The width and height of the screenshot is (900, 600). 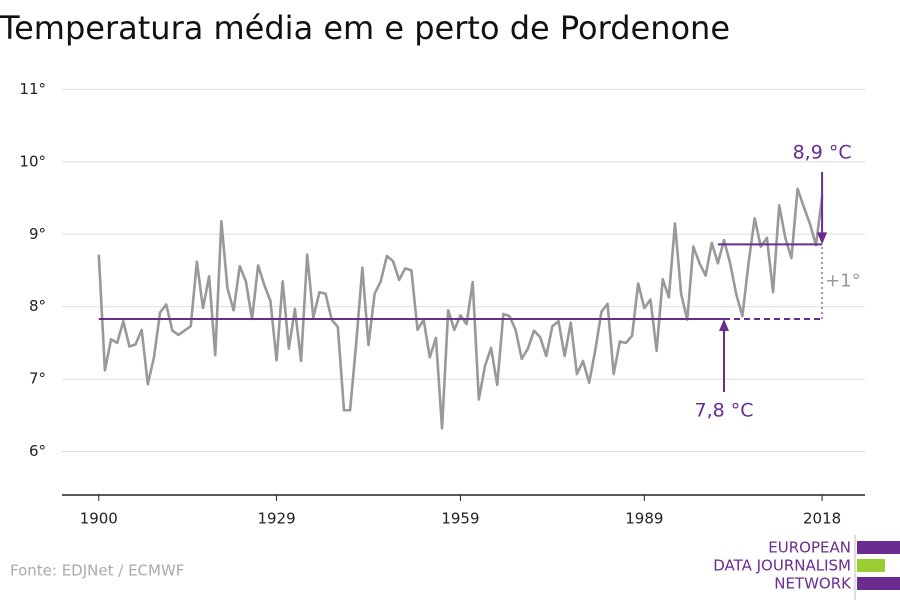 What do you see at coordinates (809, 548) in the screenshot?
I see `logo-text: EUROPEAN` at bounding box center [809, 548].